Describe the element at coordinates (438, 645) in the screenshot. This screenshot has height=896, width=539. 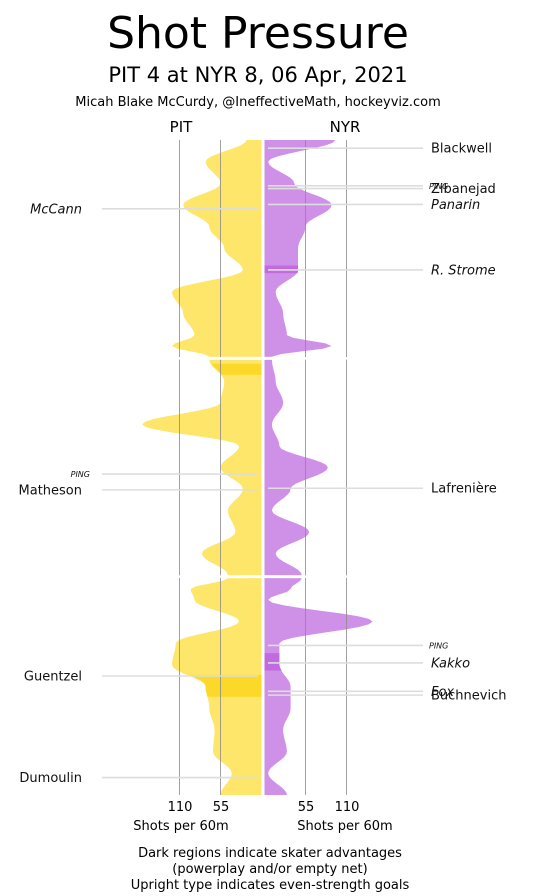
I see `ping-label-9: PING` at that location.